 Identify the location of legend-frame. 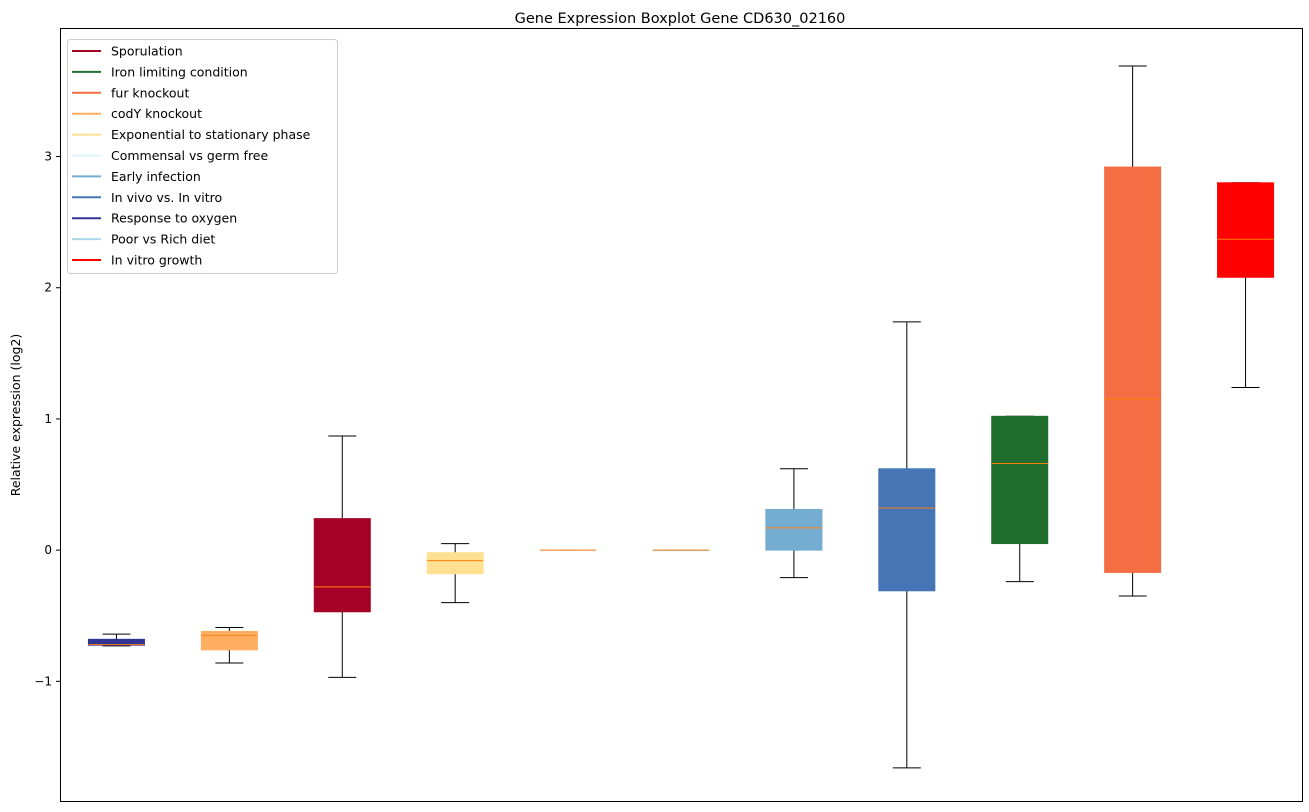
(202, 156).